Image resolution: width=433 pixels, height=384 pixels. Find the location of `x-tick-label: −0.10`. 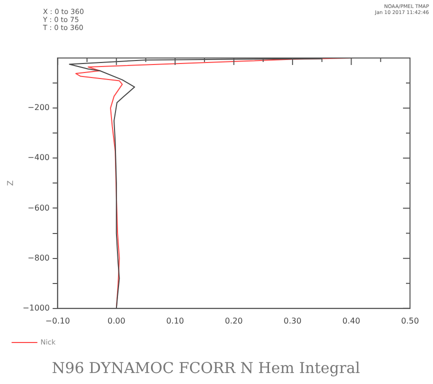

x-tick-label: −0.10 is located at coordinates (57, 321).